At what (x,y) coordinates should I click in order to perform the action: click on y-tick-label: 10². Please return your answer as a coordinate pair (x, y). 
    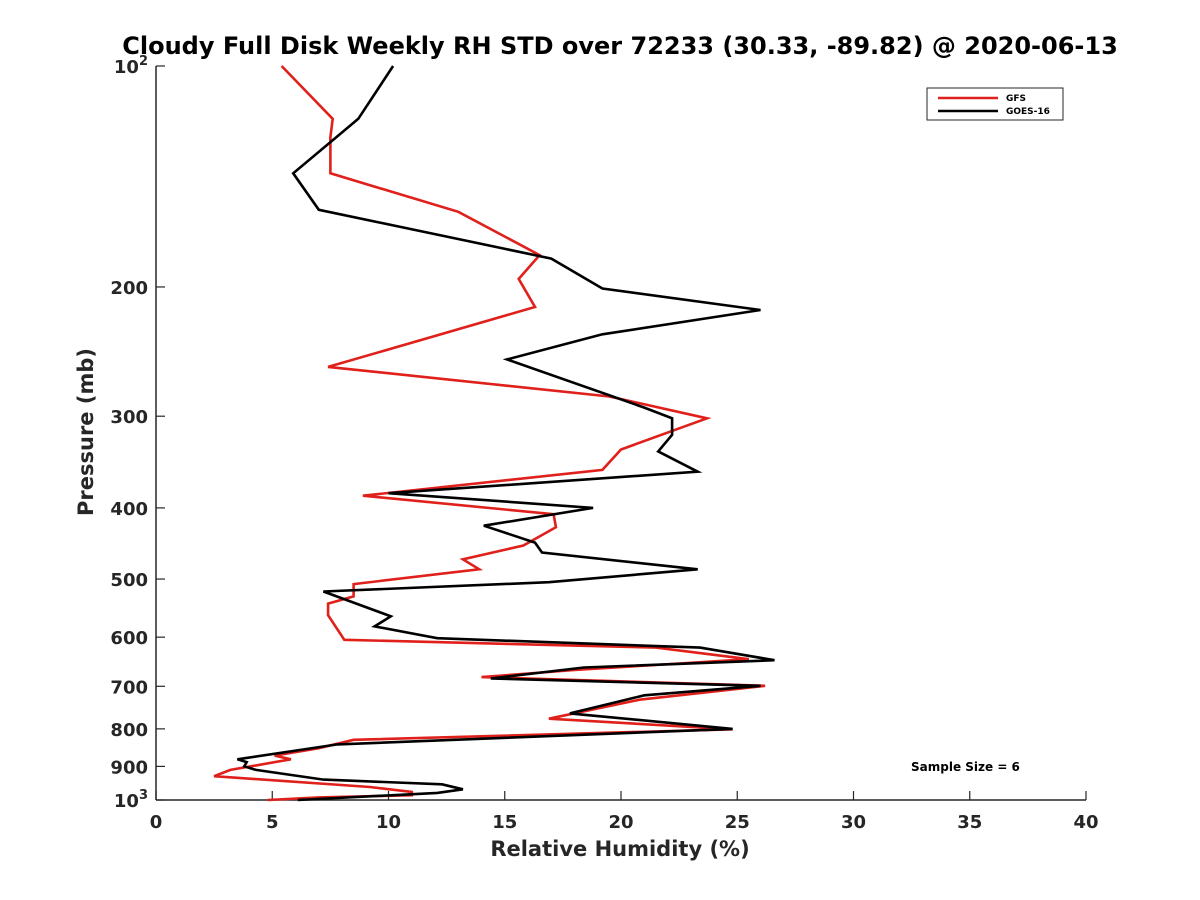
    Looking at the image, I should click on (131, 66).